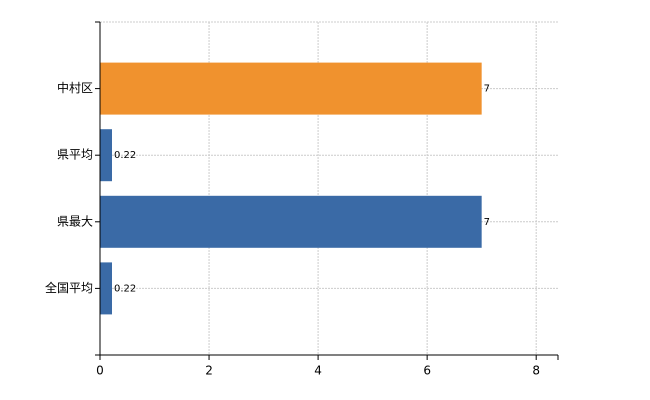 Image resolution: width=650 pixels, height=400 pixels. I want to click on x-tick-label: 6, so click(427, 371).